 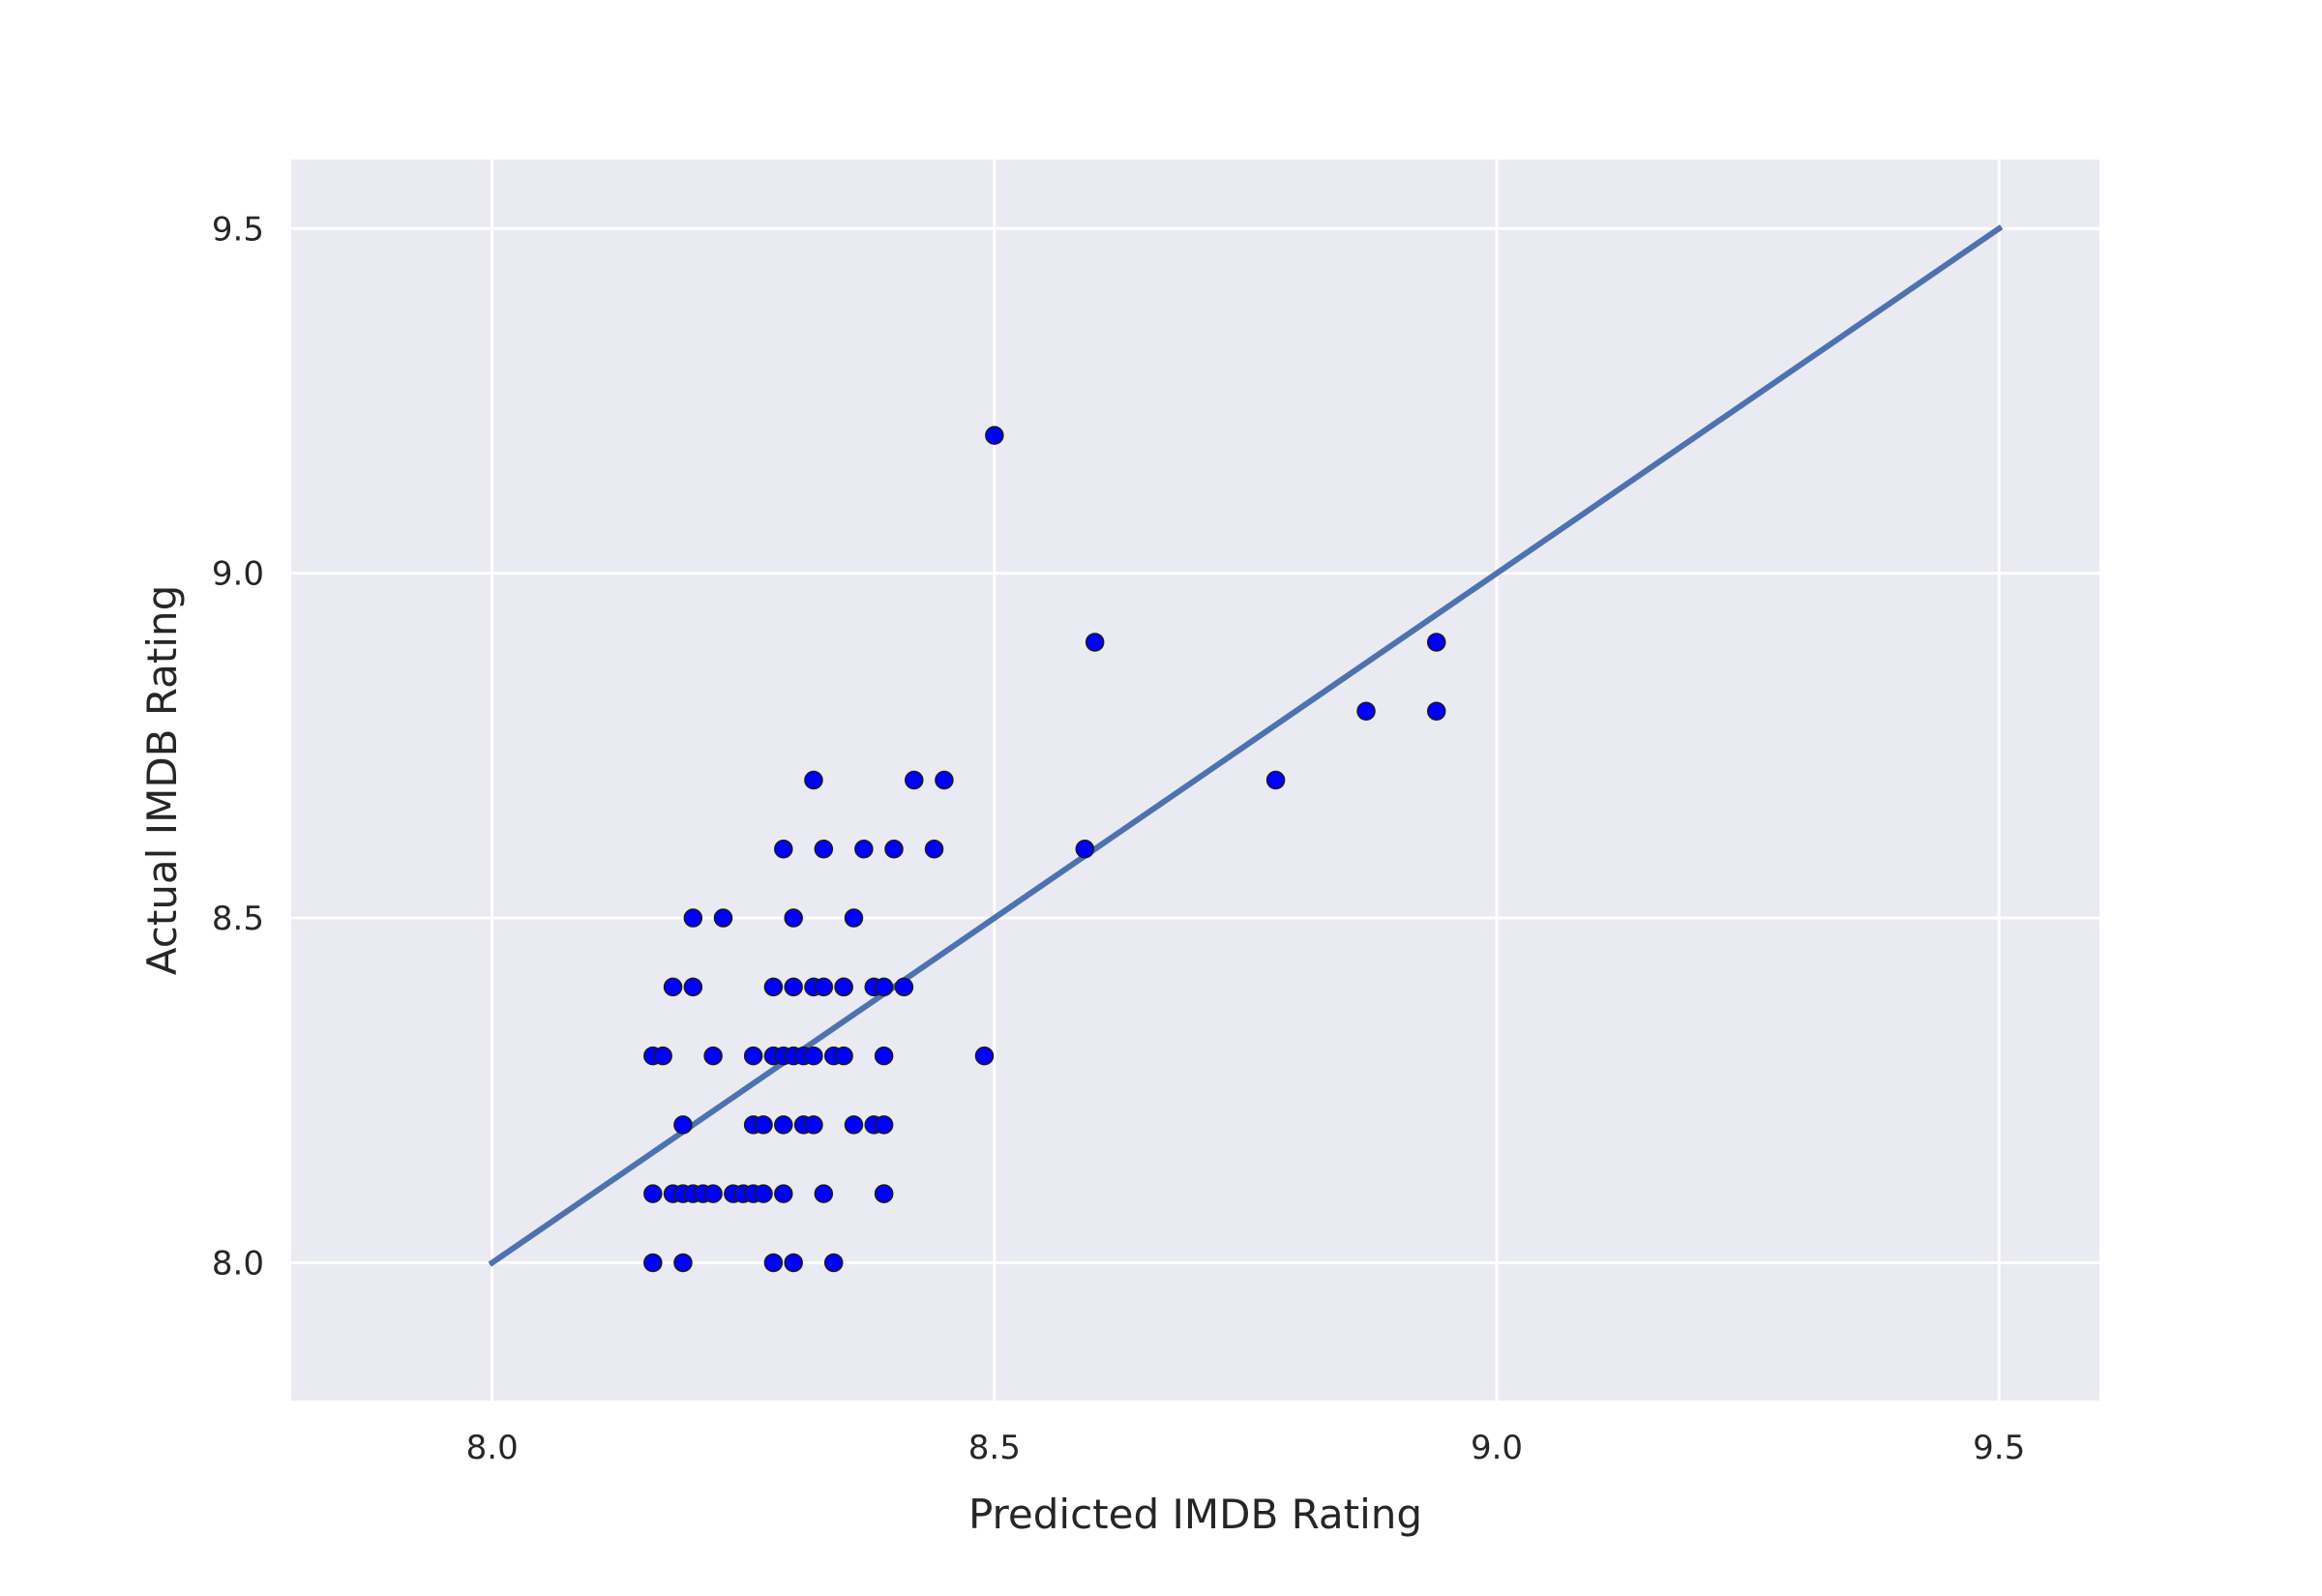 What do you see at coordinates (1497, 1448) in the screenshot?
I see `x-tick-label: 9.0` at bounding box center [1497, 1448].